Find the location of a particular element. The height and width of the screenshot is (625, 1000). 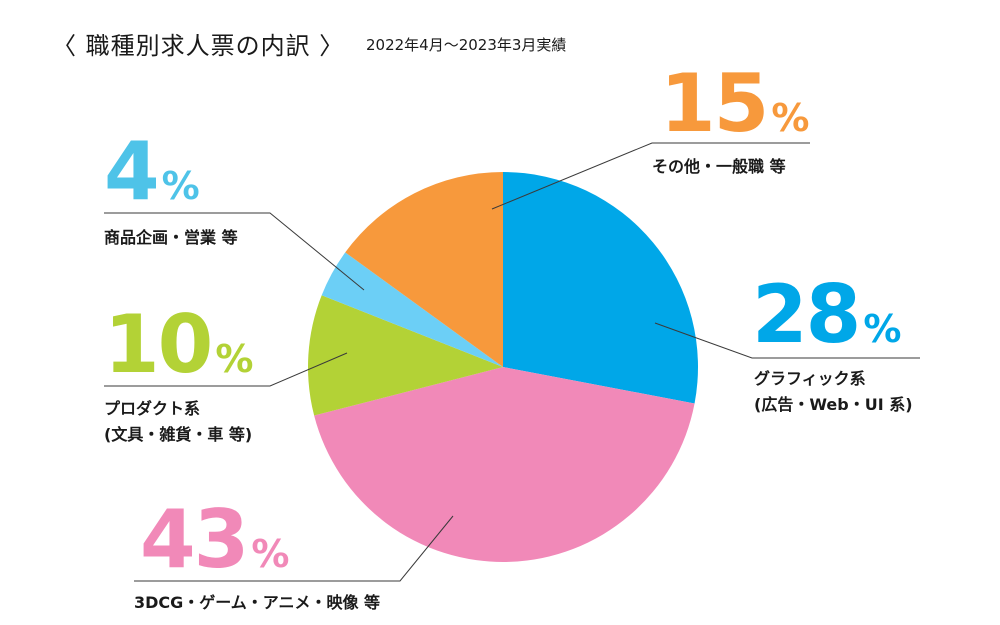

slice-percent-product: 10% is located at coordinates (178, 345).